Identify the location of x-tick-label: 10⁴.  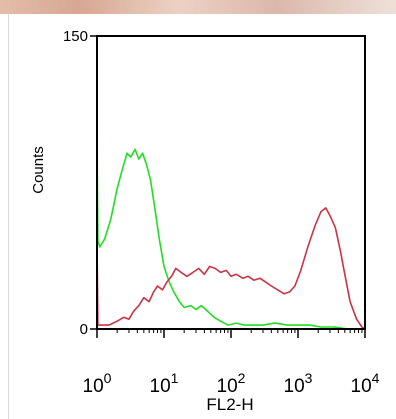
(365, 383).